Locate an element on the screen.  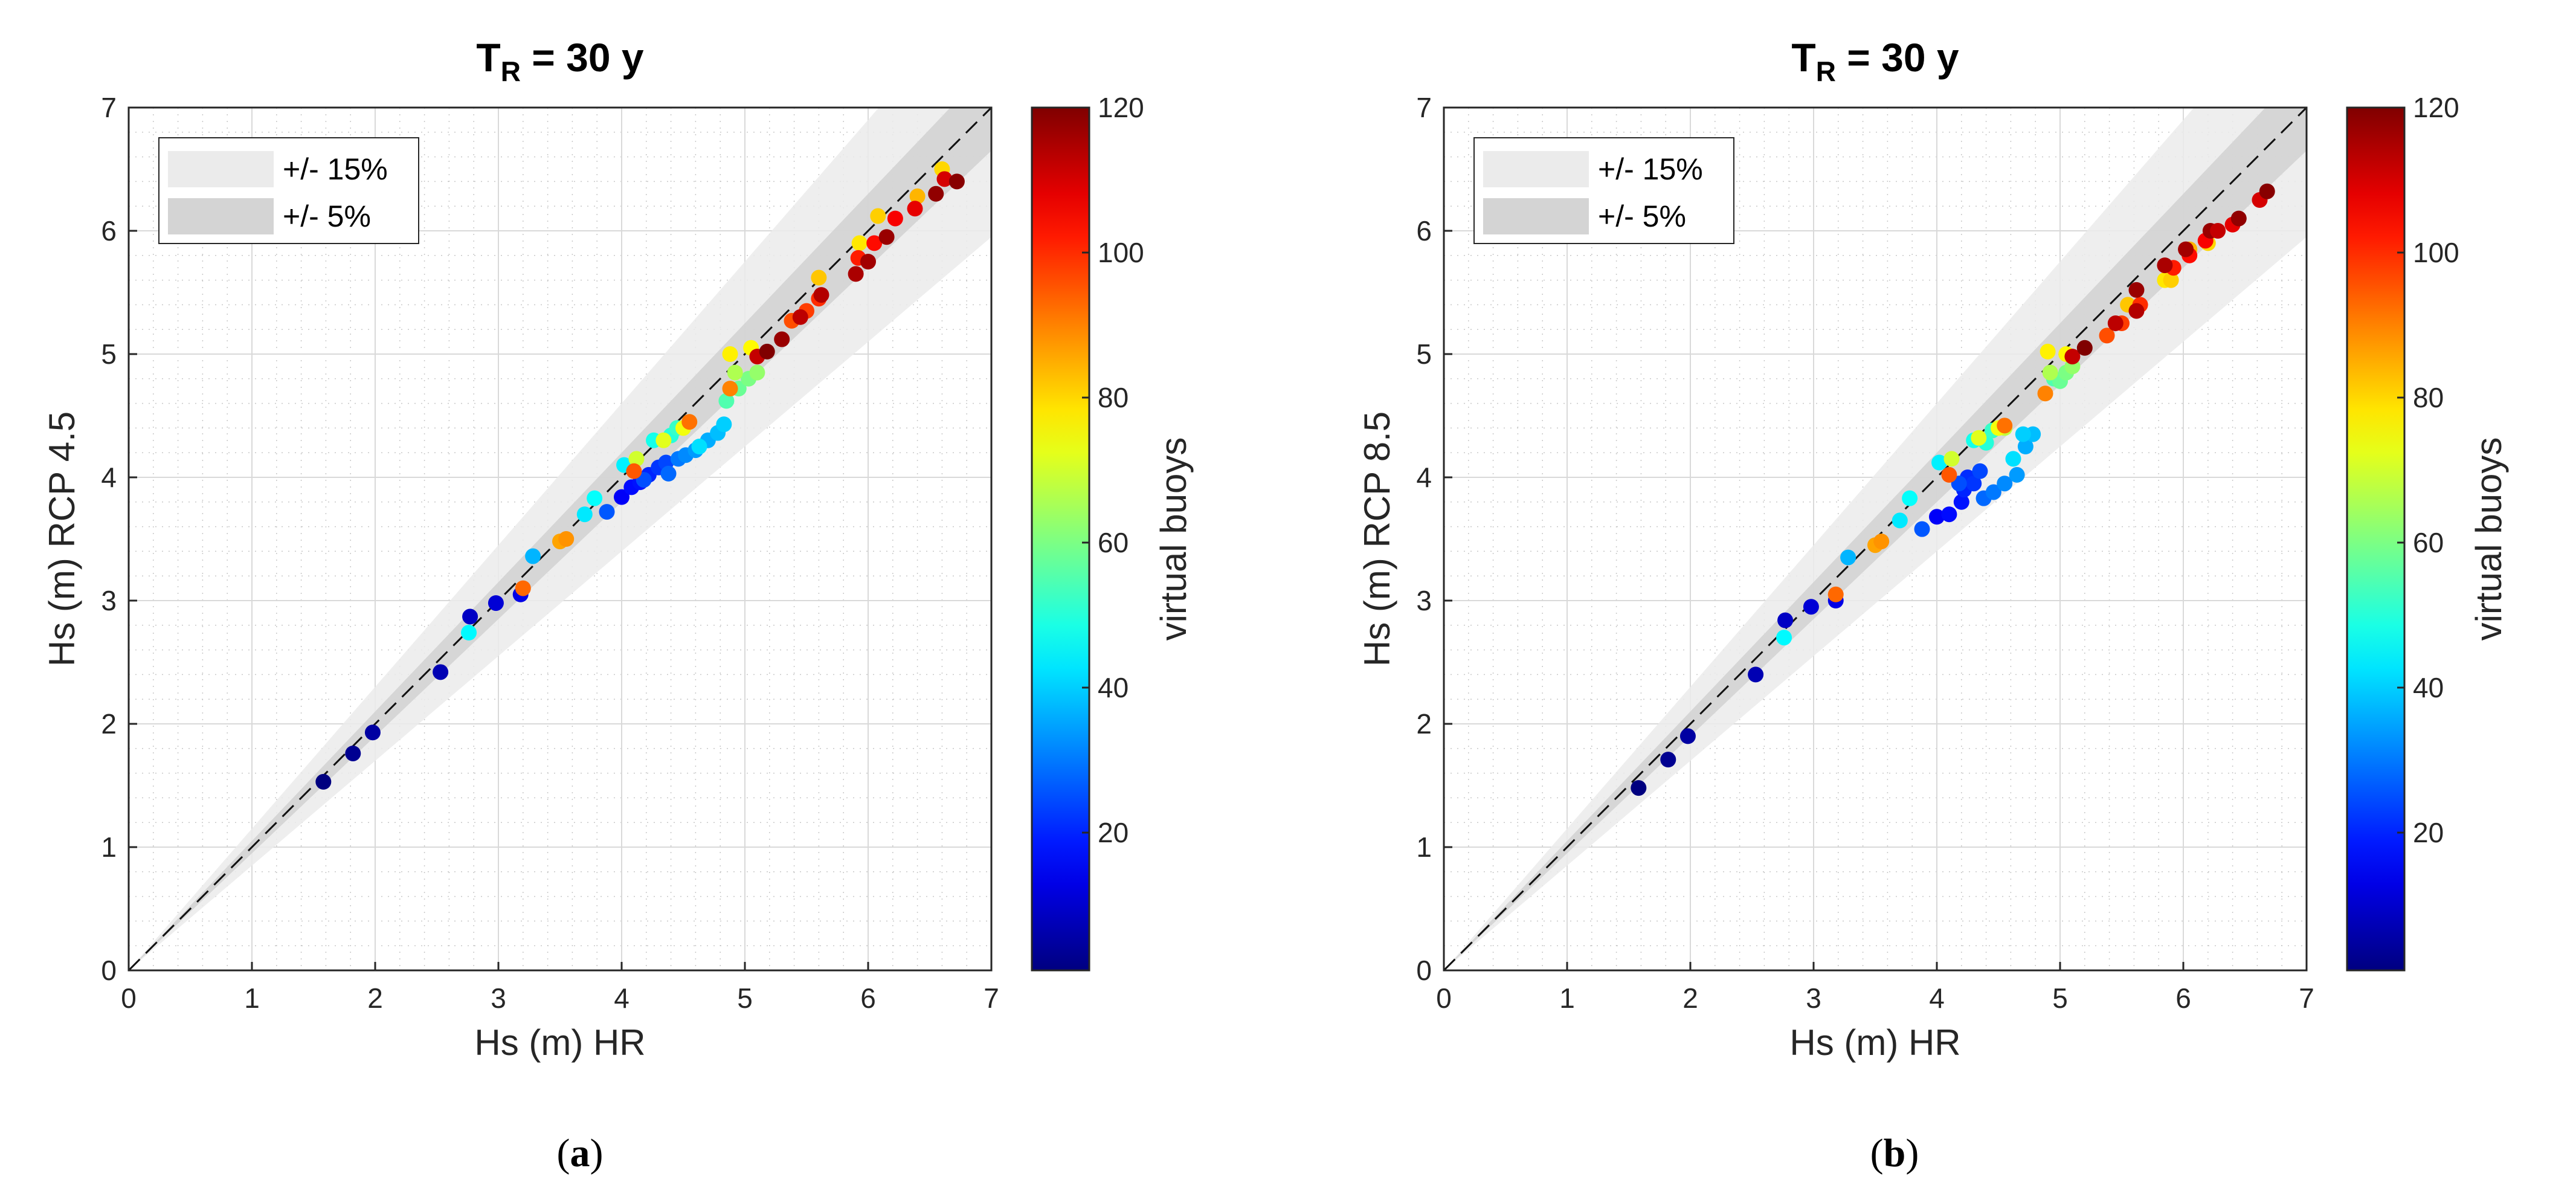
legend-label: +/- 15% is located at coordinates (1651, 169).